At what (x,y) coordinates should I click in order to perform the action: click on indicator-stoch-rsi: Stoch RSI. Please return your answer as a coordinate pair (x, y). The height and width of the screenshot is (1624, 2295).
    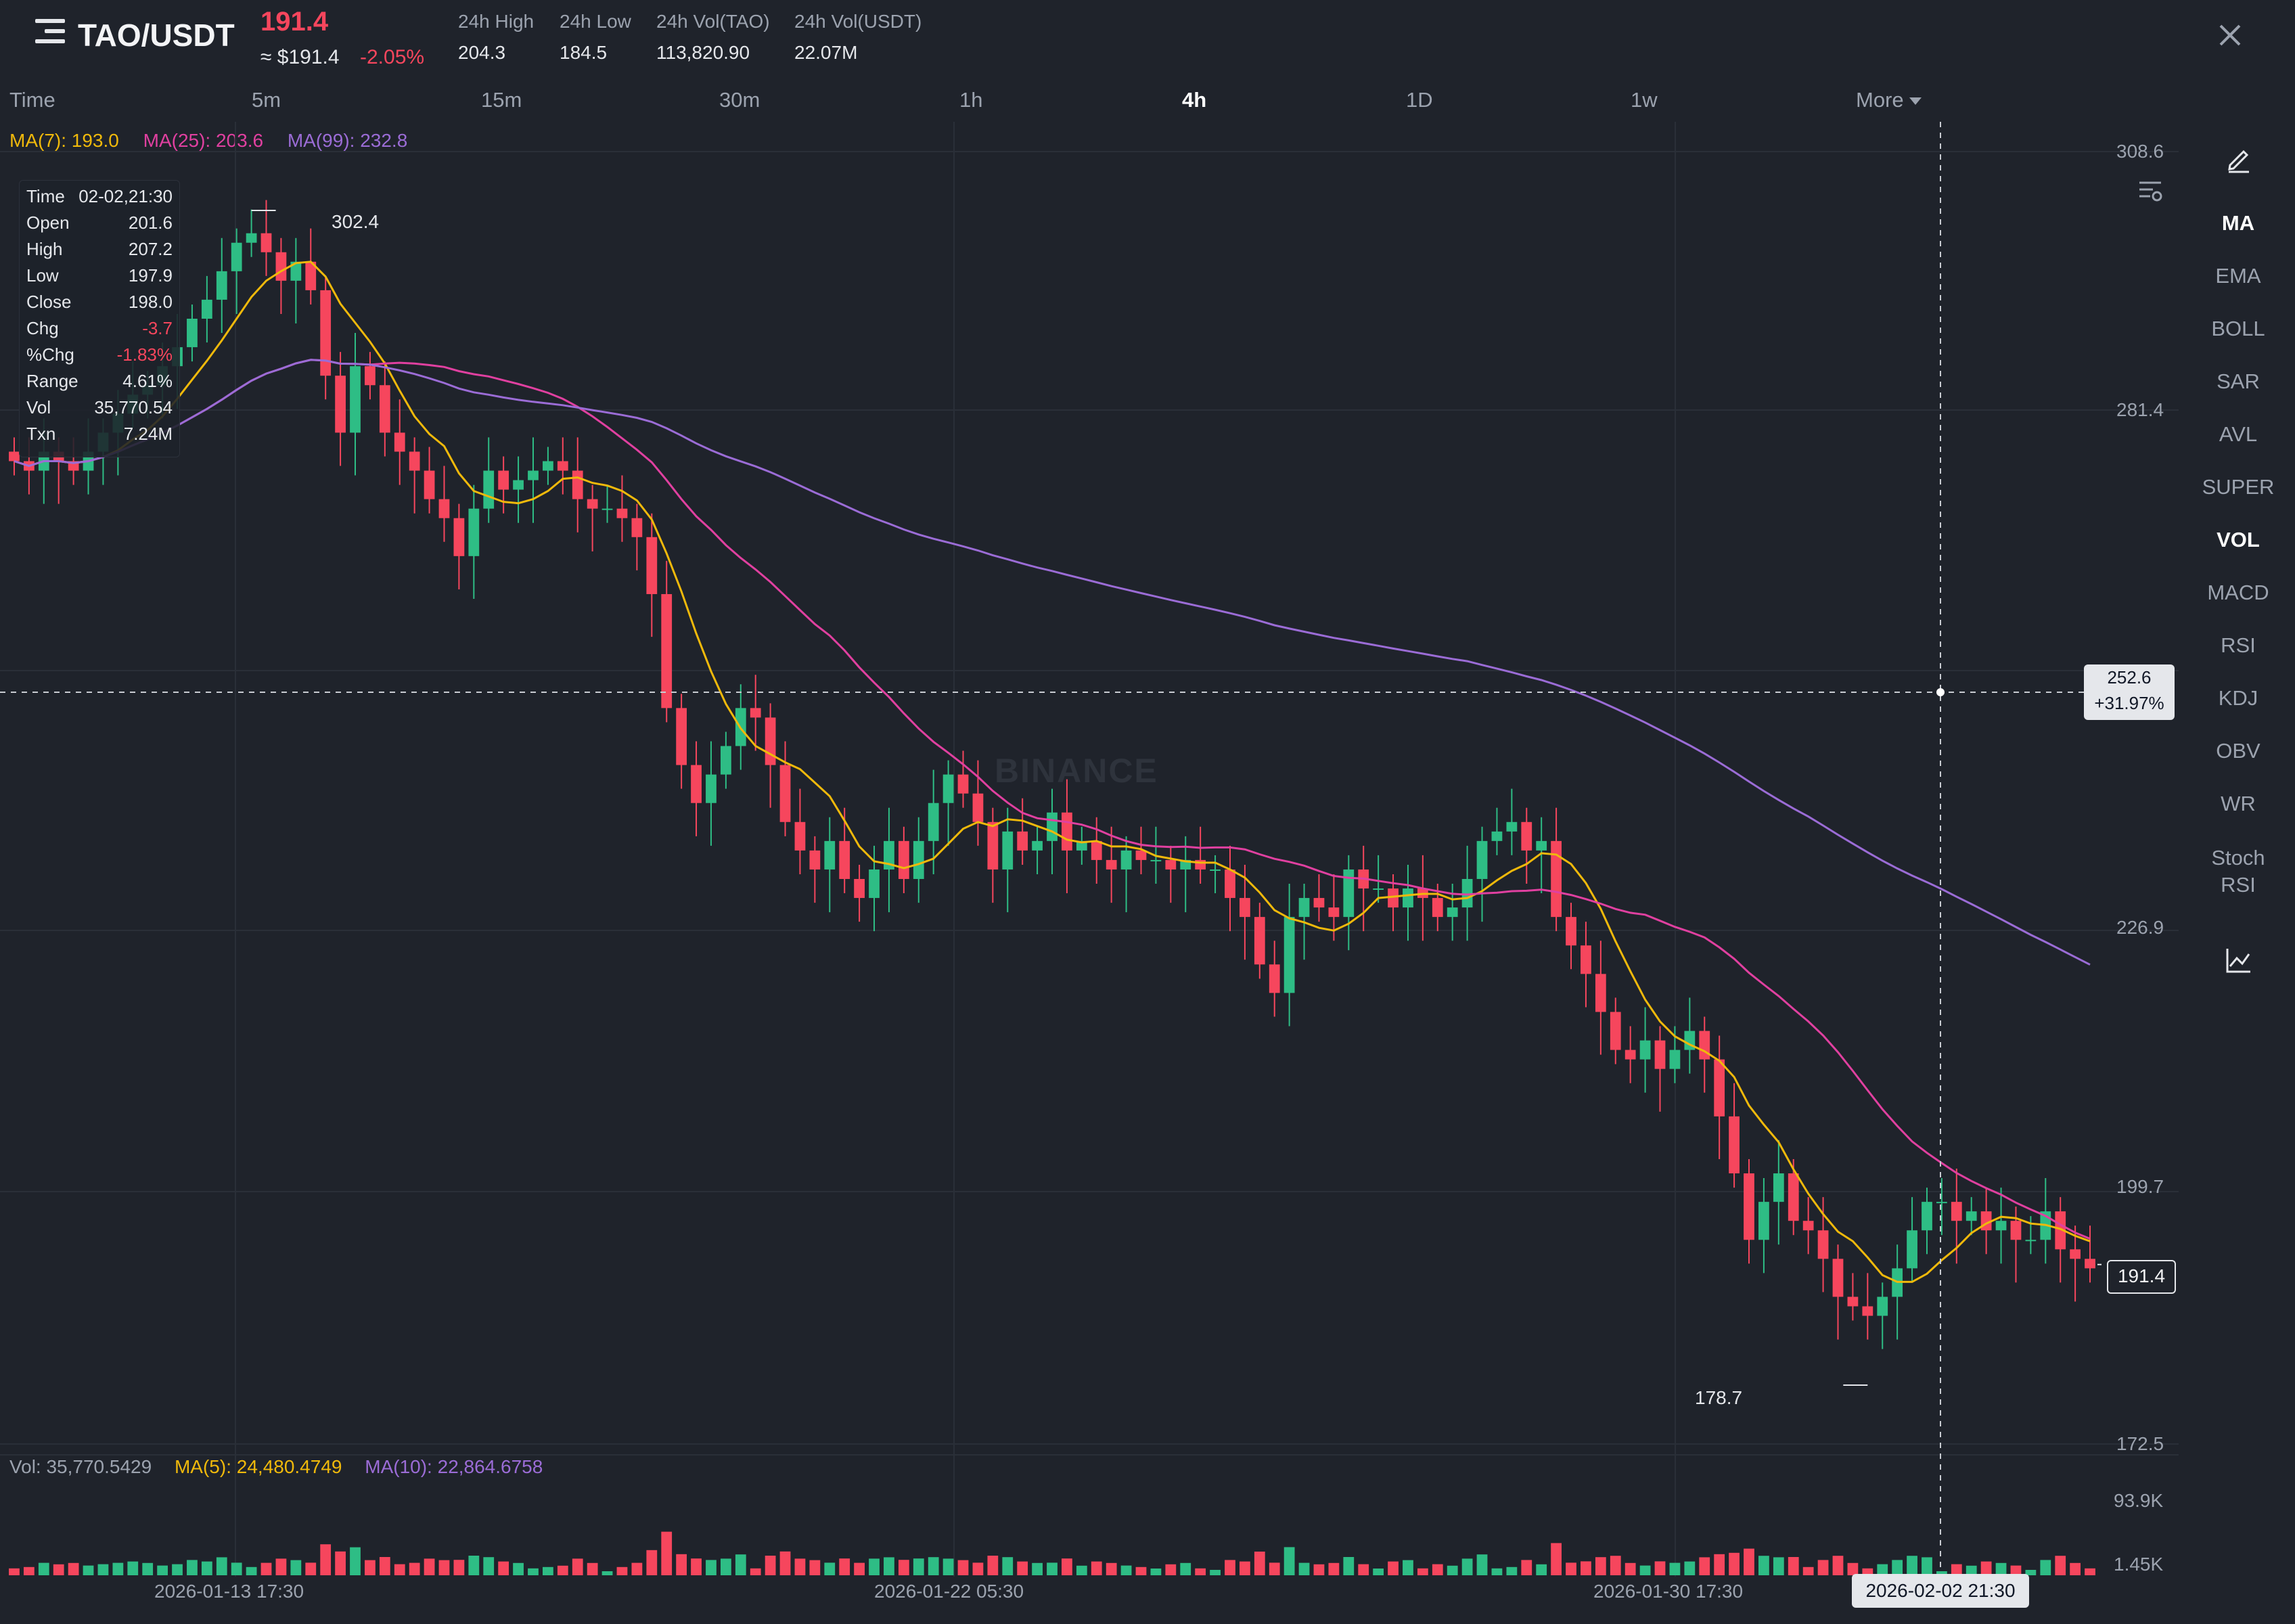
    Looking at the image, I should click on (2238, 871).